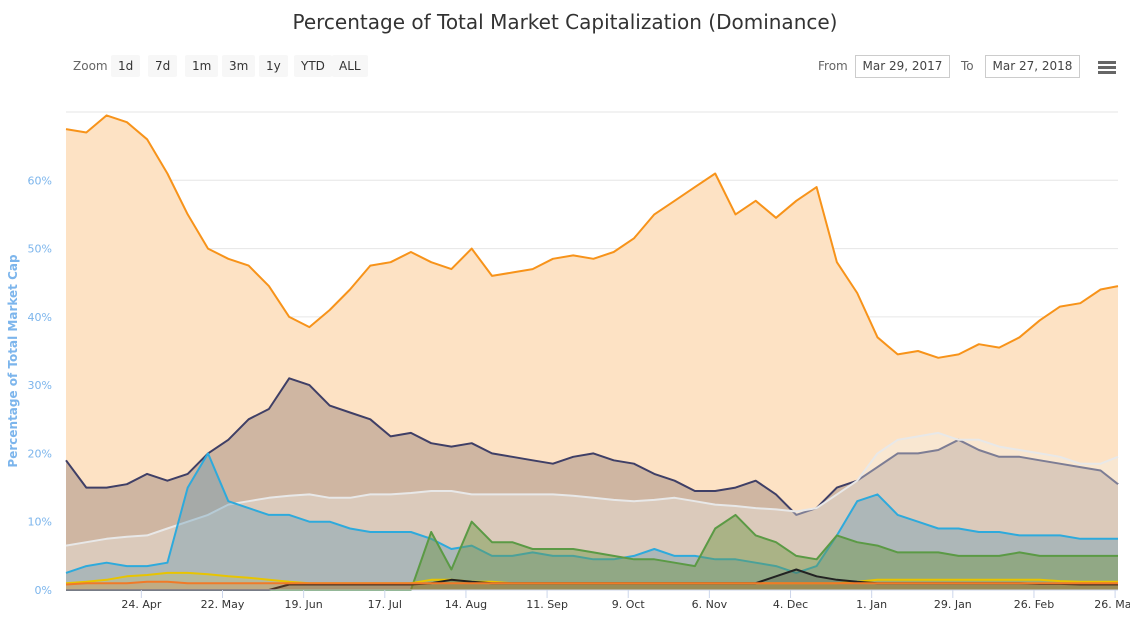 The image size is (1130, 630). What do you see at coordinates (1112, 604) in the screenshot?
I see `x-tick-label: 26. Mar` at bounding box center [1112, 604].